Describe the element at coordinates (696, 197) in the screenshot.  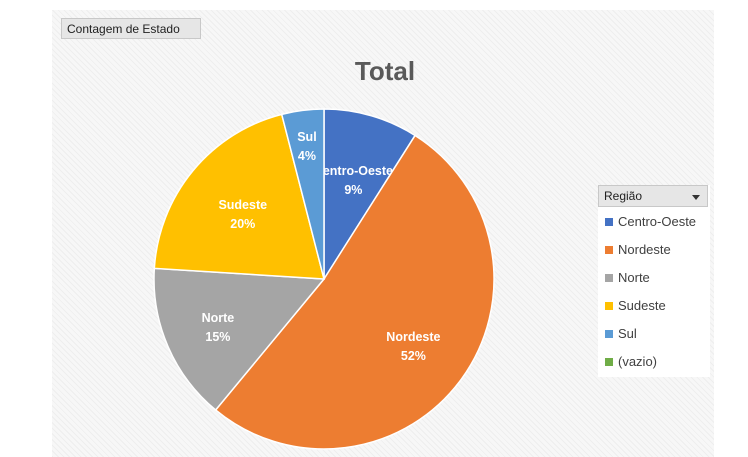
I see `dropdown-arrow-icon` at that location.